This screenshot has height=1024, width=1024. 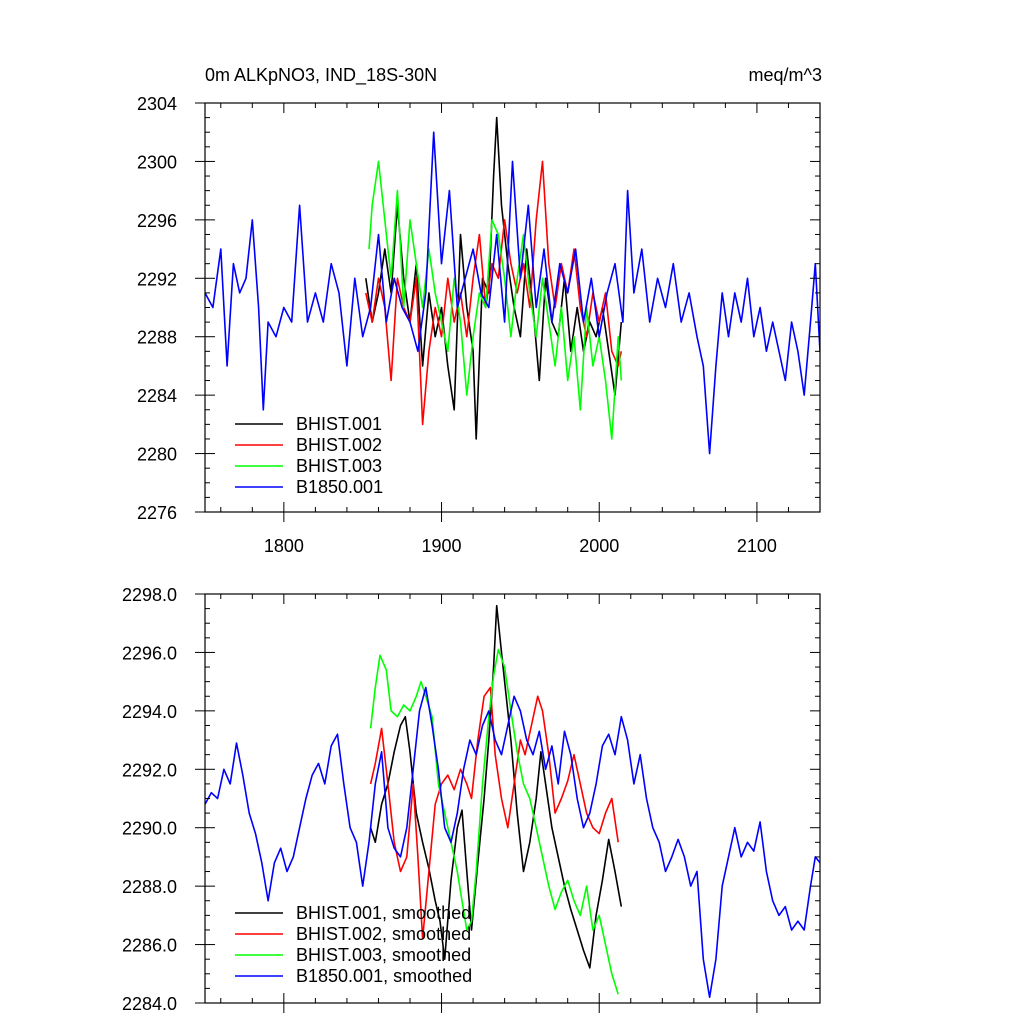 I want to click on y-tick-label: 2290.0, so click(x=149, y=829).